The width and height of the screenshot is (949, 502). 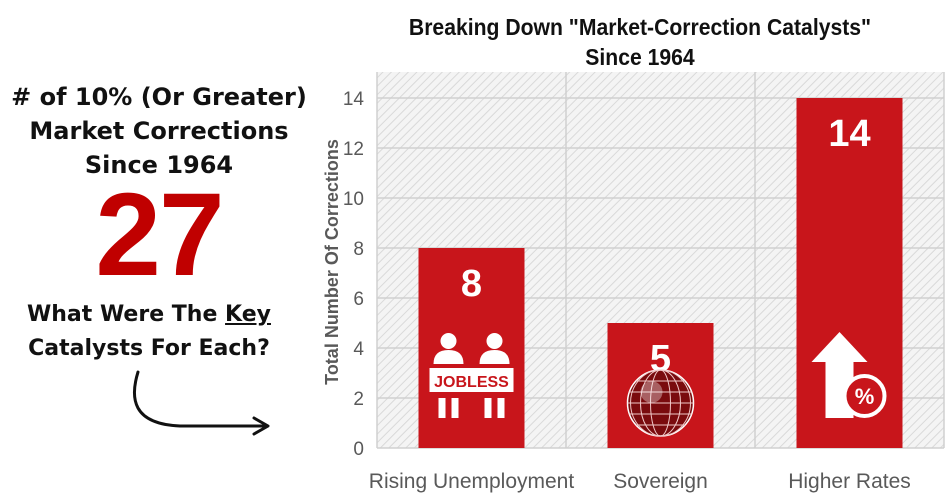 What do you see at coordinates (354, 274) in the screenshot?
I see `y-axis-ticks: 0 2 4 6 8 10 12 14` at bounding box center [354, 274].